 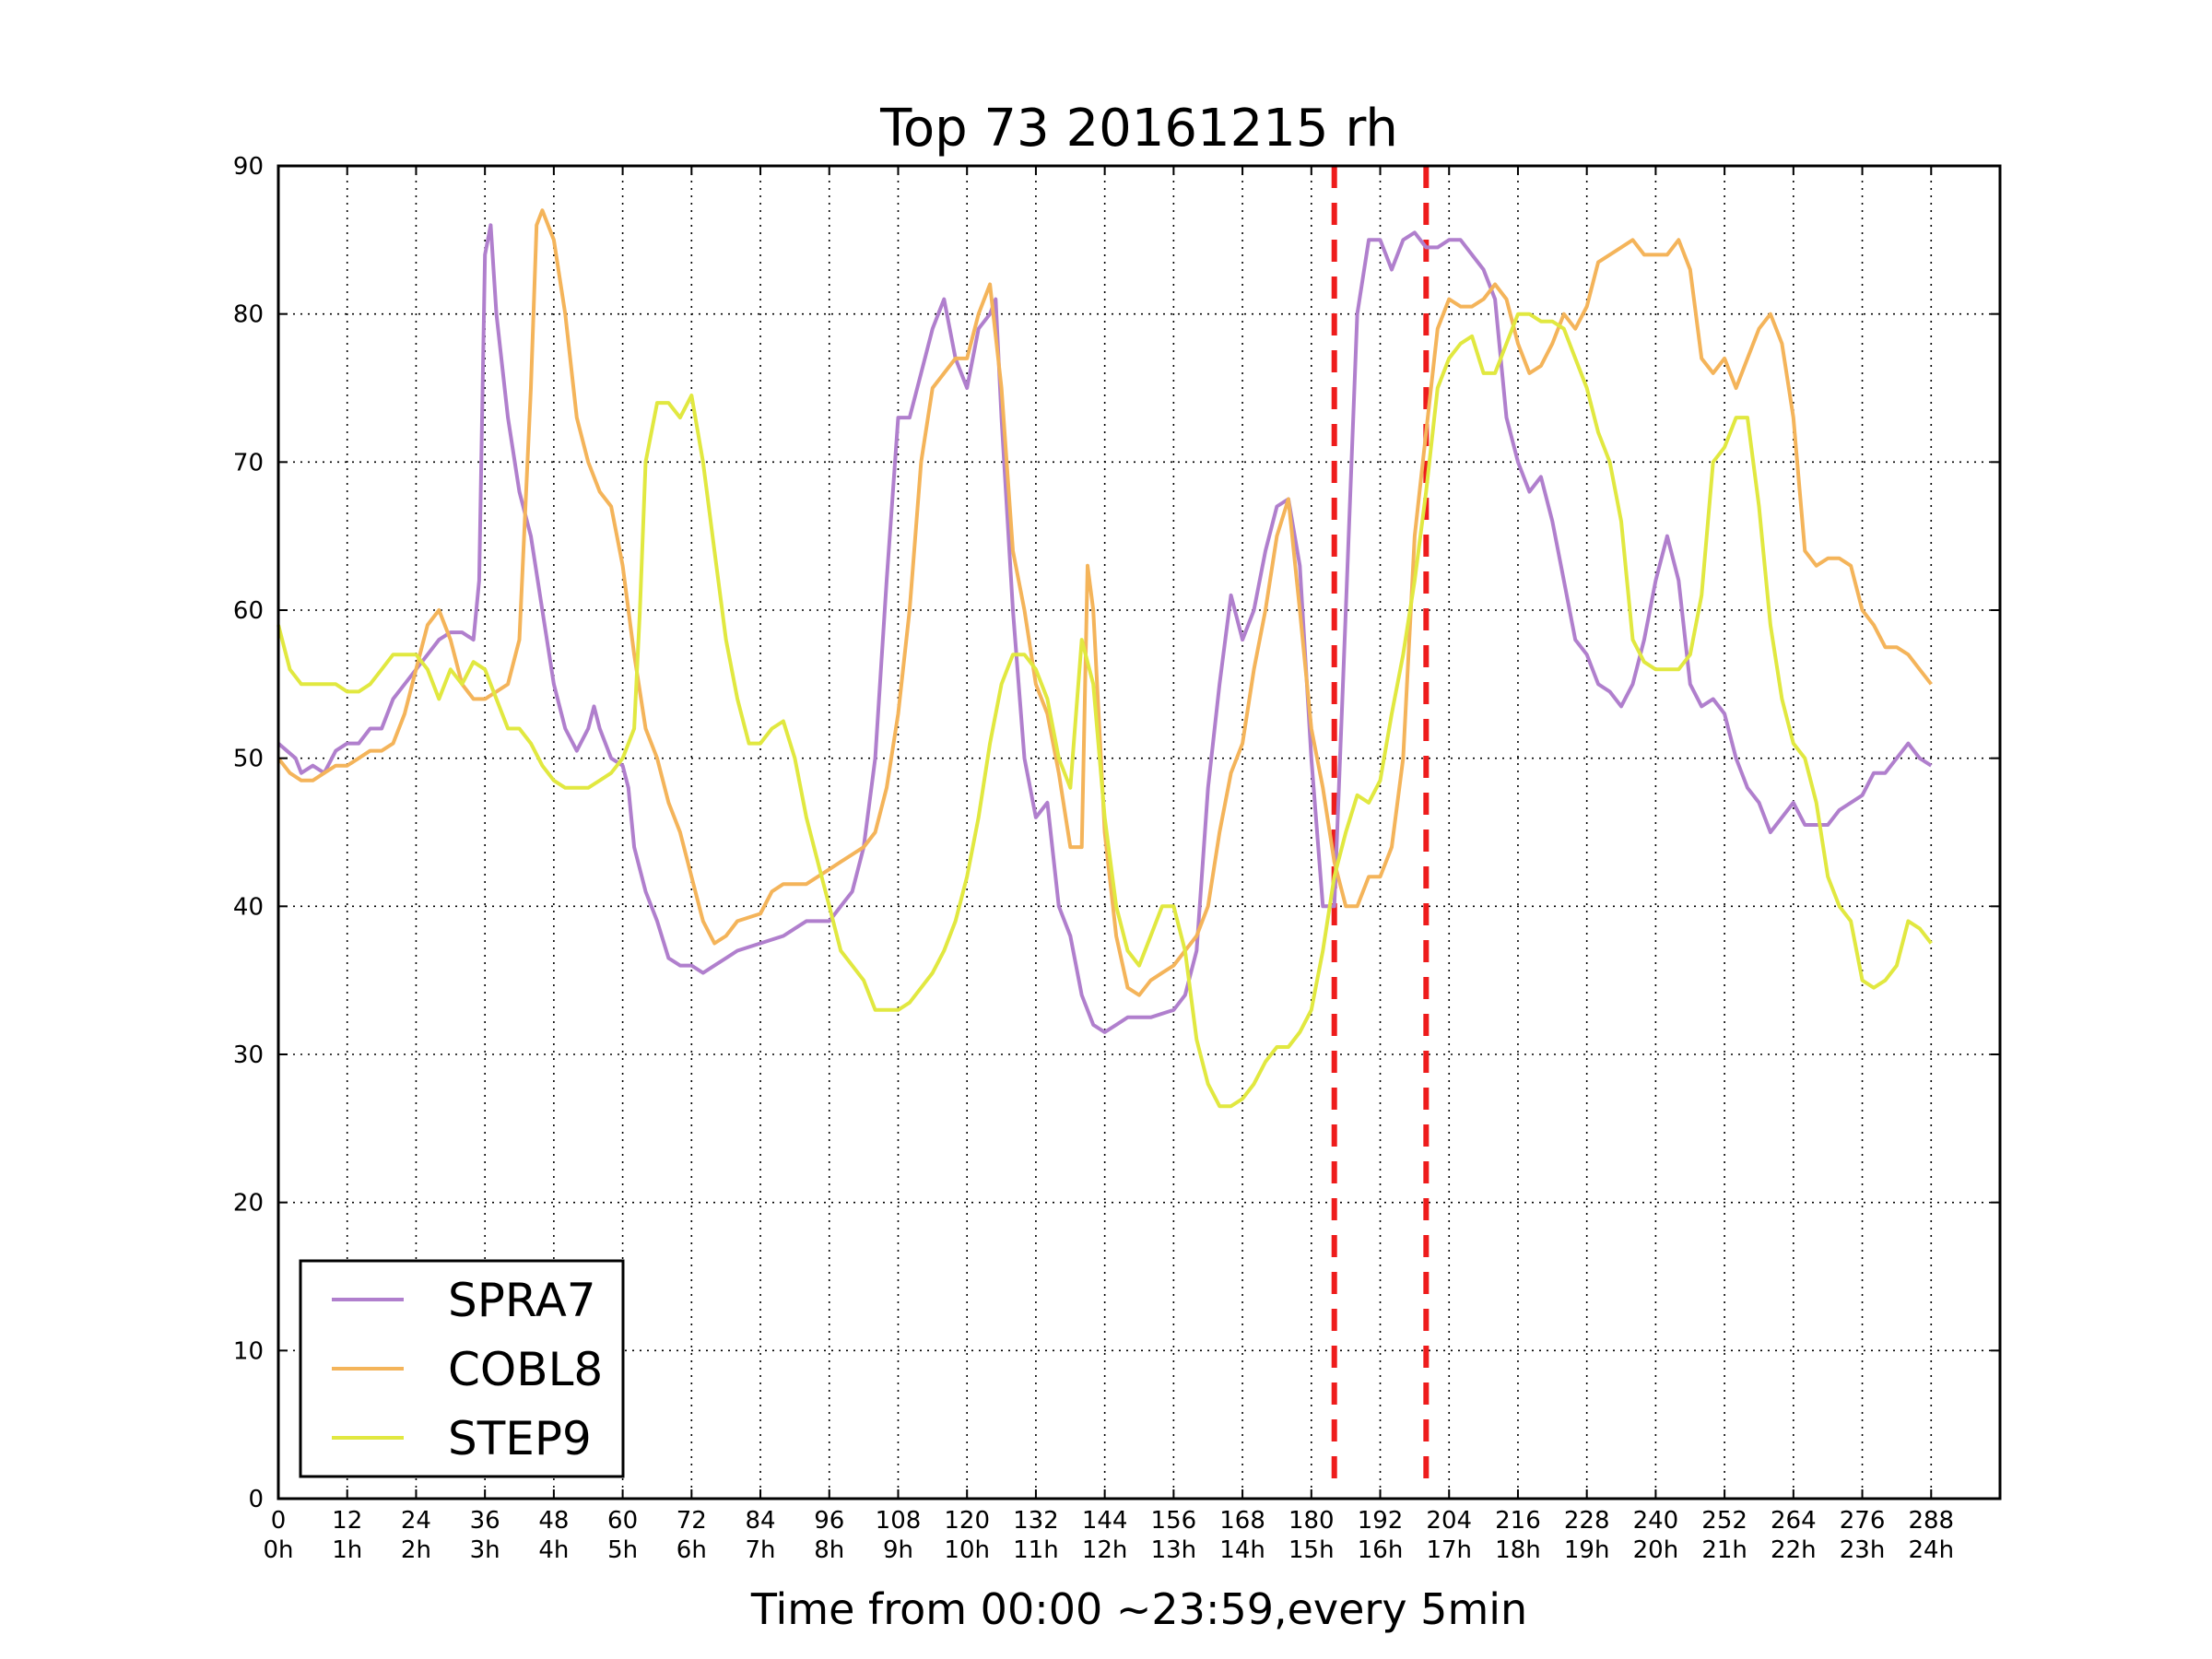 What do you see at coordinates (248, 315) in the screenshot?
I see `y-tick-label: 80` at bounding box center [248, 315].